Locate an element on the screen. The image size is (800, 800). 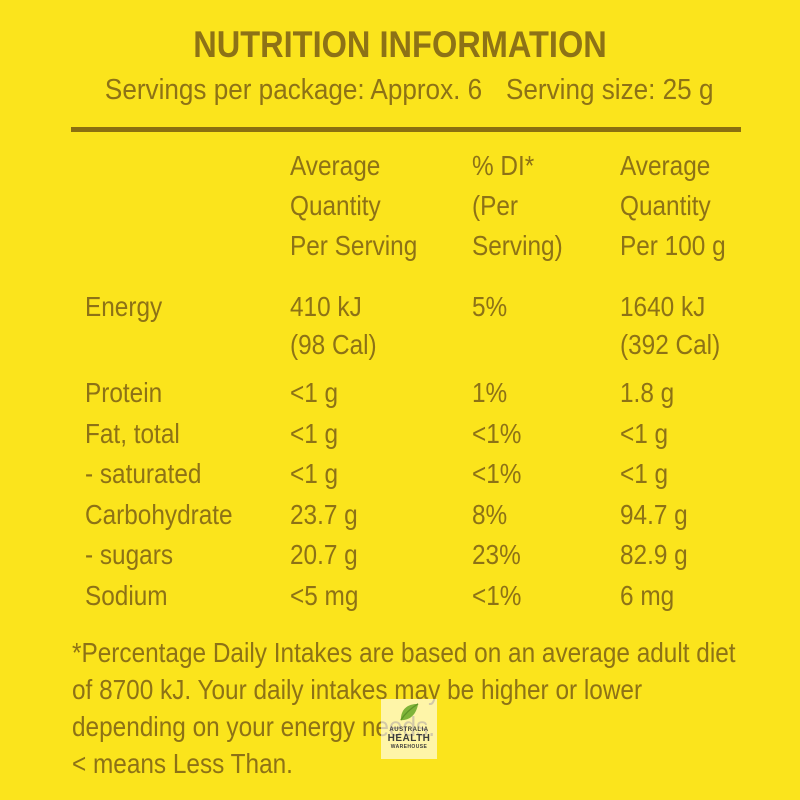
row-label: - sugars is located at coordinates (187, 556).